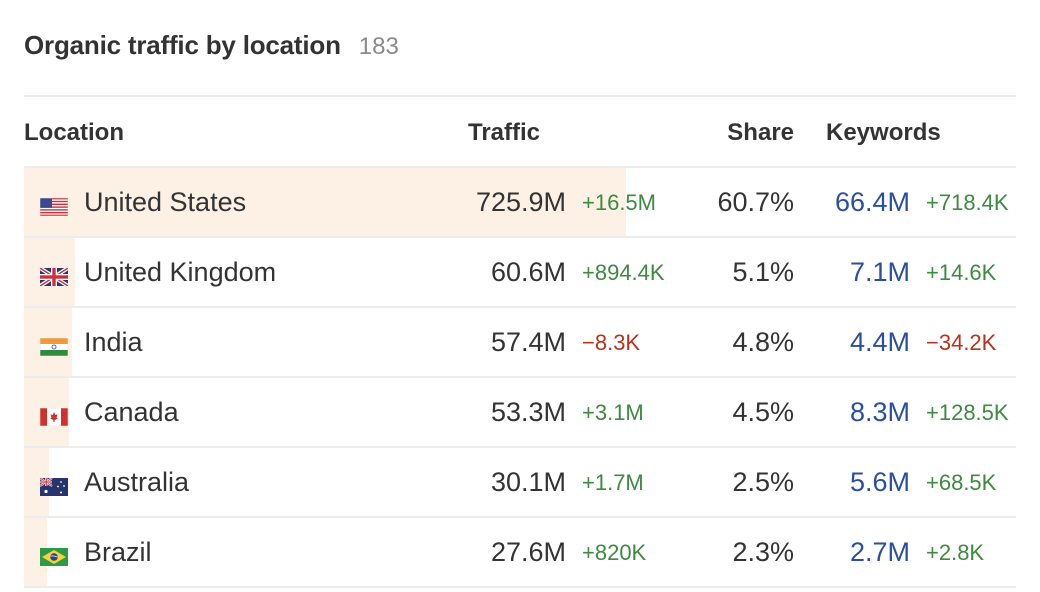 Image resolution: width=1040 pixels, height=592 pixels. Describe the element at coordinates (623, 272) in the screenshot. I see `traffic-change: +894.4K` at that location.